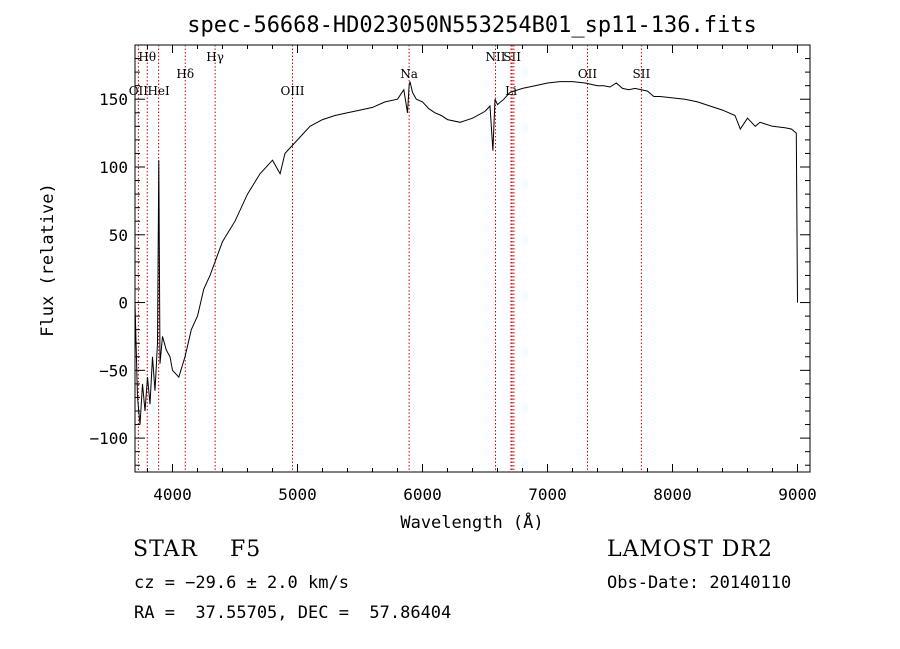 The image size is (900, 649). Describe the element at coordinates (699, 583) in the screenshot. I see `observation-date: Obs-Date: 20140110` at that location.